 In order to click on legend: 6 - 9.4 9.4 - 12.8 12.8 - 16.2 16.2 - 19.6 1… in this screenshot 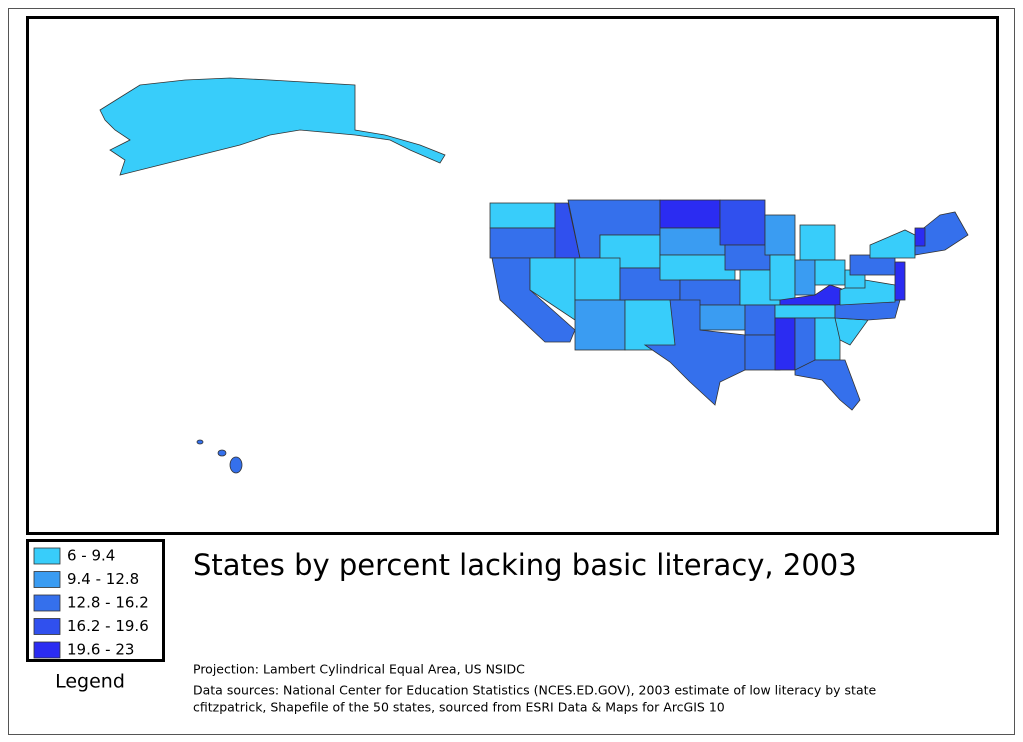, I will do `click(91, 603)`.